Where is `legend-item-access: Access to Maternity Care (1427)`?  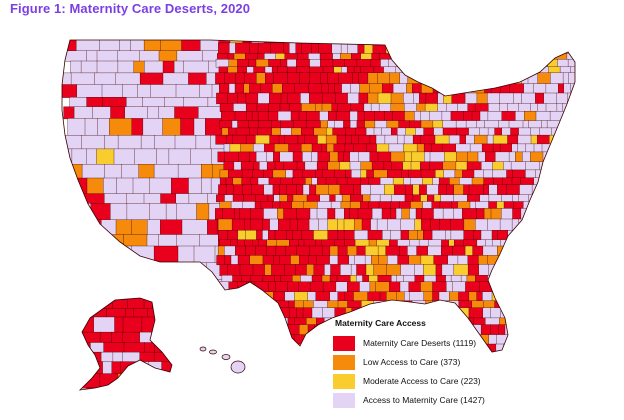
legend-item-access: Access to Maternity Care (1427) is located at coordinates (433, 400).